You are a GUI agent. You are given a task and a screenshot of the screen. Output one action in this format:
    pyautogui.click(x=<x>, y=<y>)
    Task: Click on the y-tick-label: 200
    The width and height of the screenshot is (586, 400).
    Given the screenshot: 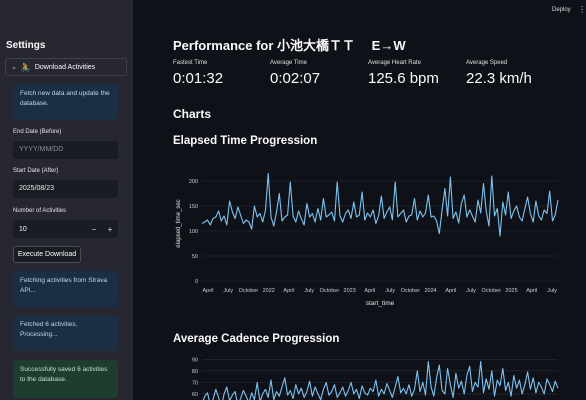 What is the action you would take?
    pyautogui.click(x=193, y=182)
    